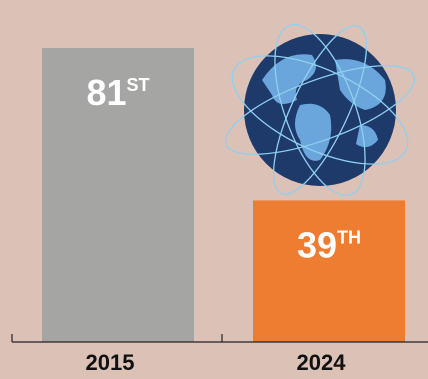 This screenshot has width=428, height=379. Describe the element at coordinates (322, 362) in the screenshot. I see `x-tick-label: 2024` at that location.